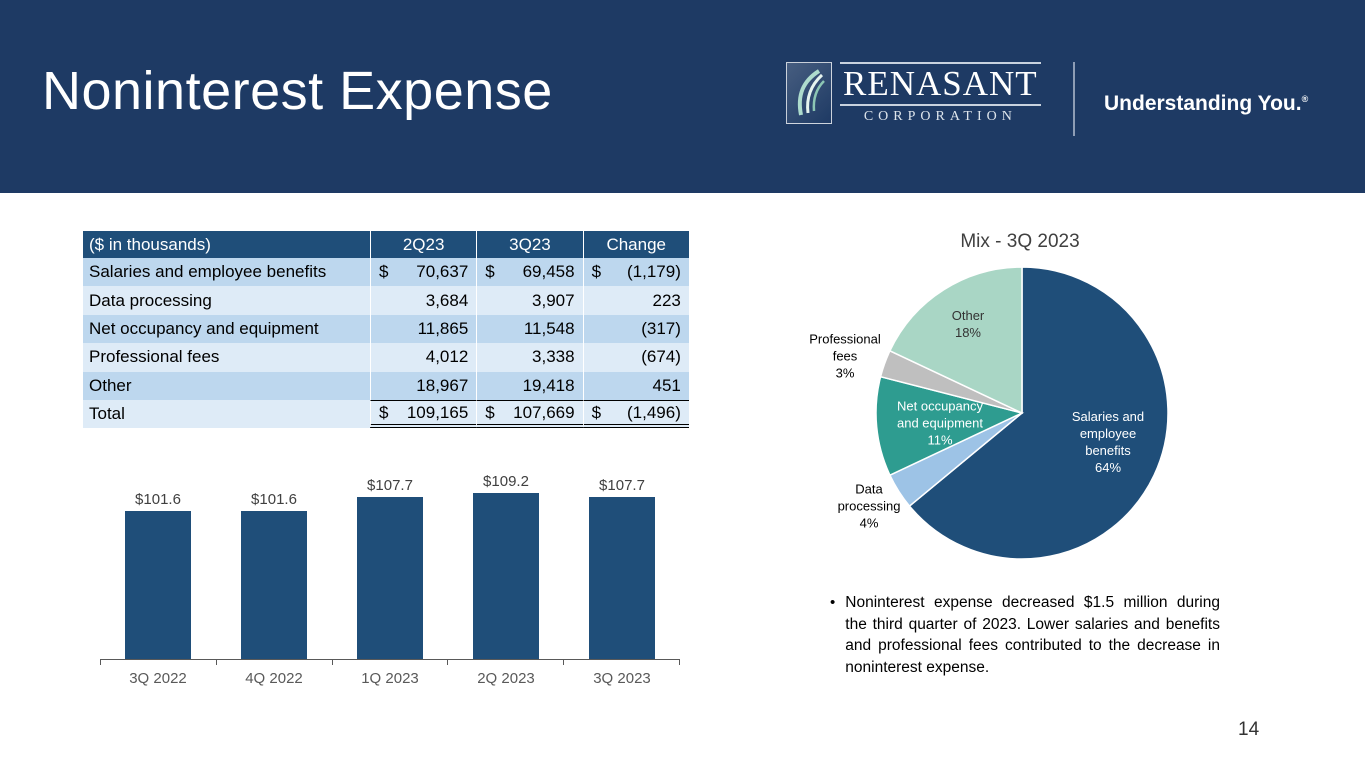  Describe the element at coordinates (635, 357) in the screenshot. I see `table-cell: (674)` at that location.